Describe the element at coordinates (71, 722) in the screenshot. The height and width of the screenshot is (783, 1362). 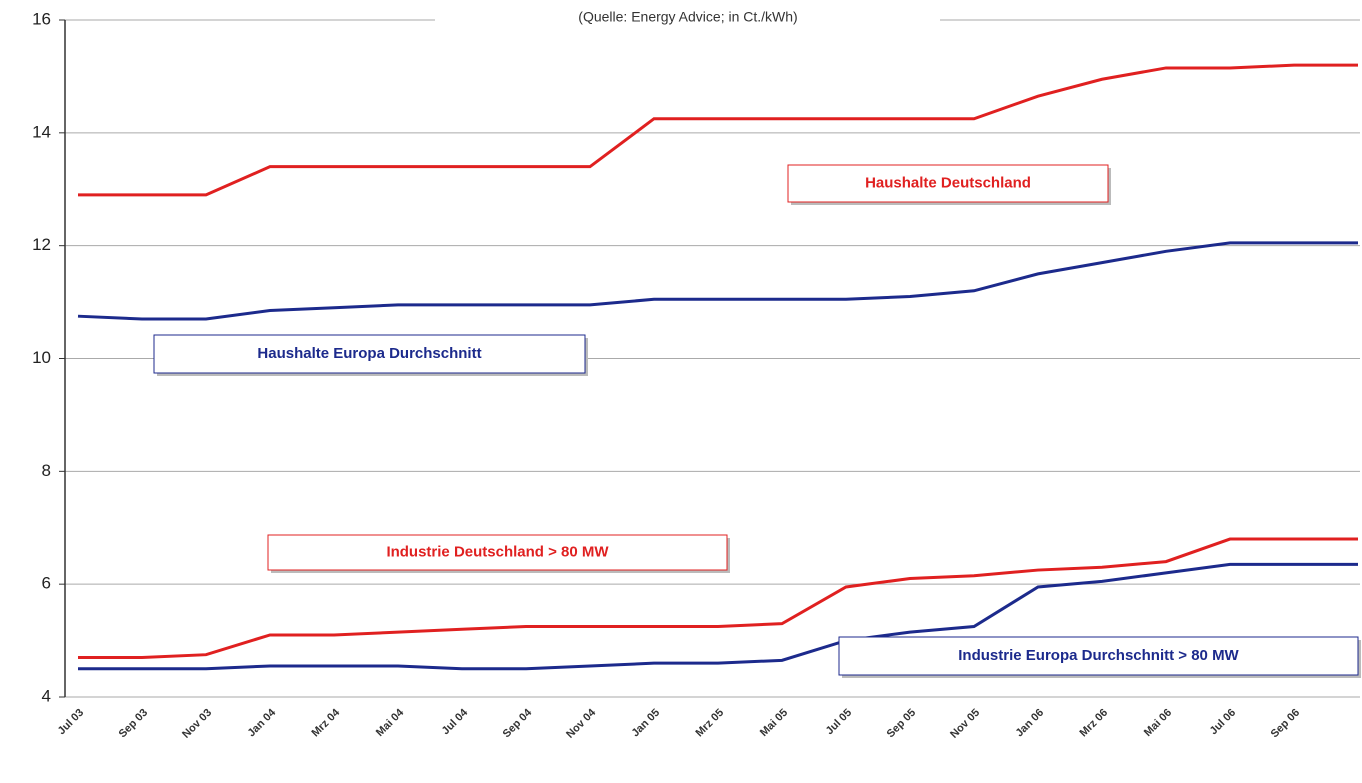
I see `x-tick-label: Jul 03` at that location.